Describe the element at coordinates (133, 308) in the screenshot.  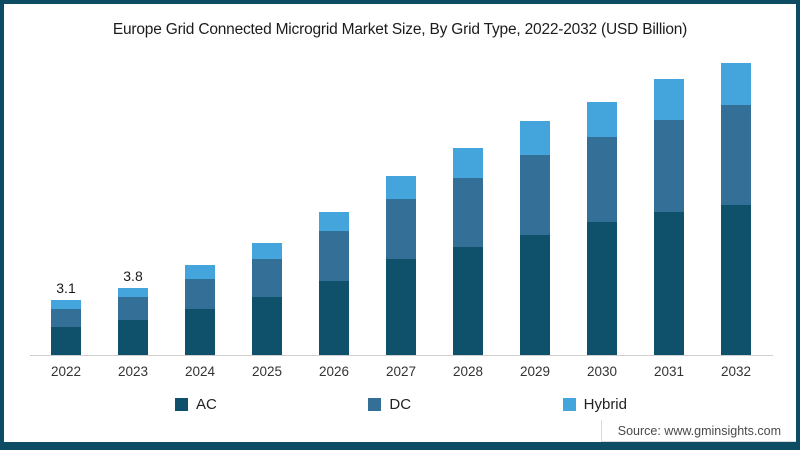
I see `bar-segment-dc-2023` at that location.